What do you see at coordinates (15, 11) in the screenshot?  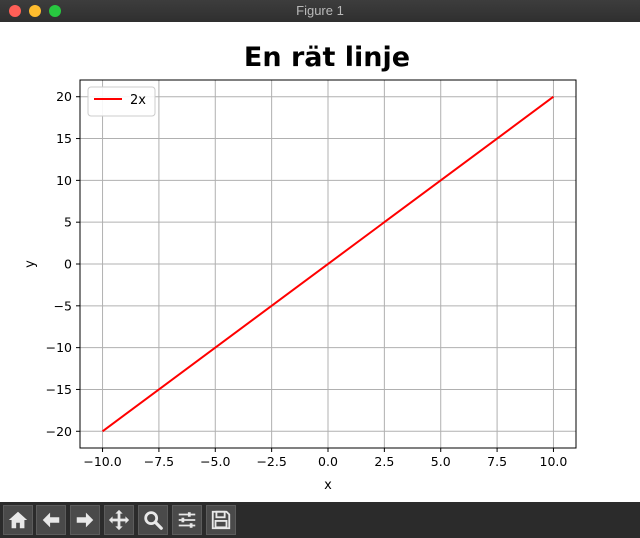 I see `close-window-button` at bounding box center [15, 11].